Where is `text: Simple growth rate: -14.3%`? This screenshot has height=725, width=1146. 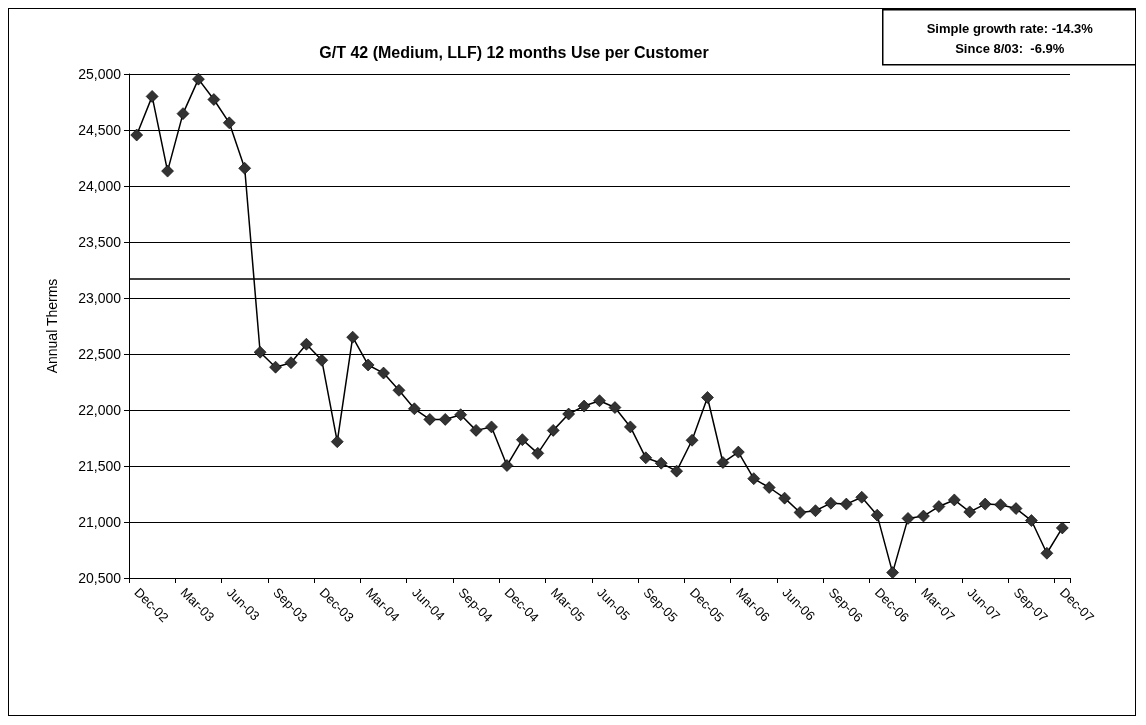
text: Simple growth rate: -14.3% is located at coordinates (1010, 28).